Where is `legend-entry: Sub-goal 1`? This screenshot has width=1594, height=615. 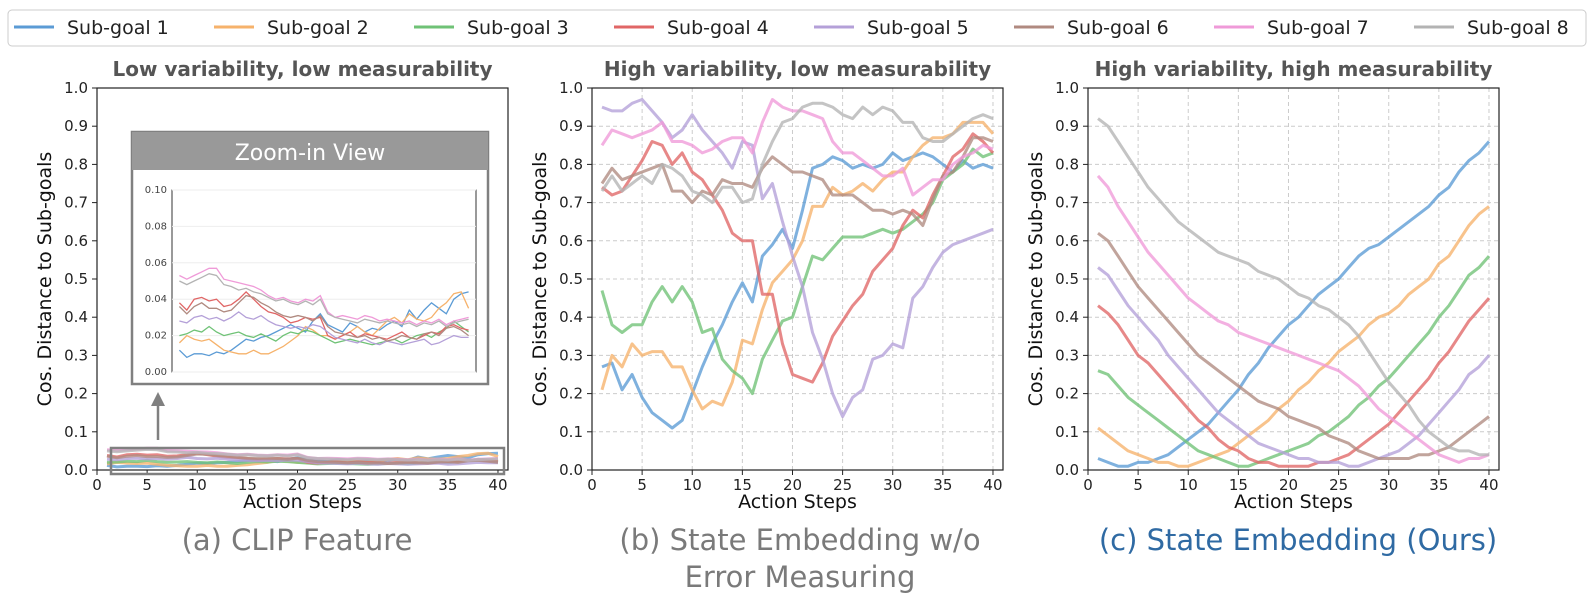 legend-entry: Sub-goal 1 is located at coordinates (91, 28).